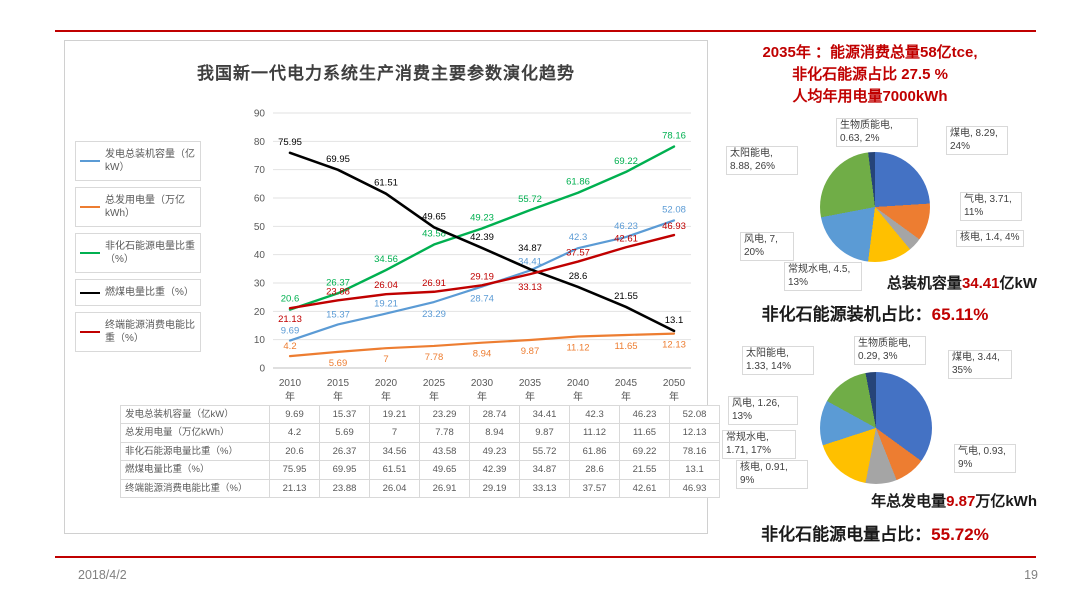 This screenshot has height=608, width=1080. I want to click on svg-text: 52.08, so click(674, 209).